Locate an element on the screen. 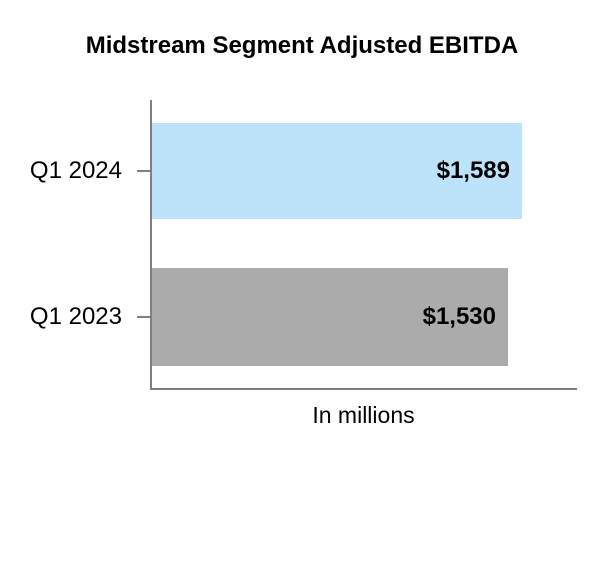  x-axis-line is located at coordinates (363, 389).